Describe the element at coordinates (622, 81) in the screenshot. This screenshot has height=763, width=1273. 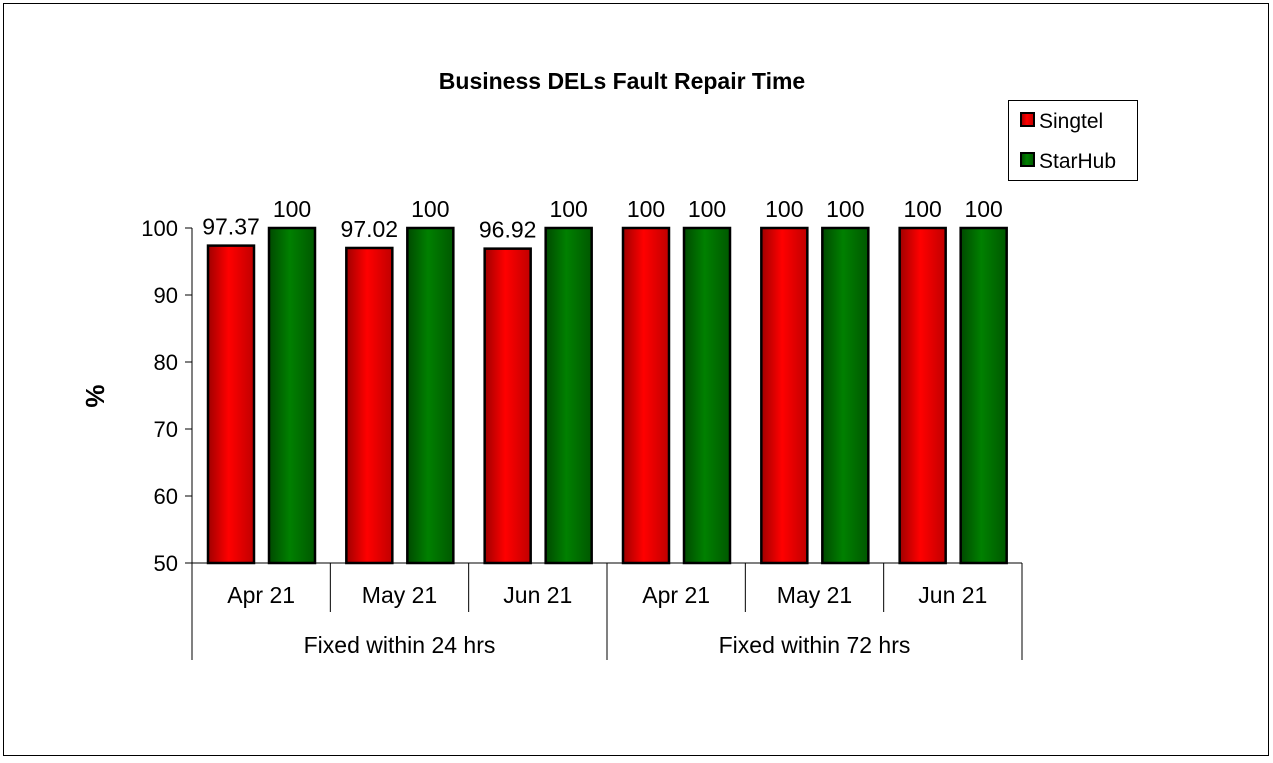
I see `chart-title: Business DELs Fault Repair Time` at that location.